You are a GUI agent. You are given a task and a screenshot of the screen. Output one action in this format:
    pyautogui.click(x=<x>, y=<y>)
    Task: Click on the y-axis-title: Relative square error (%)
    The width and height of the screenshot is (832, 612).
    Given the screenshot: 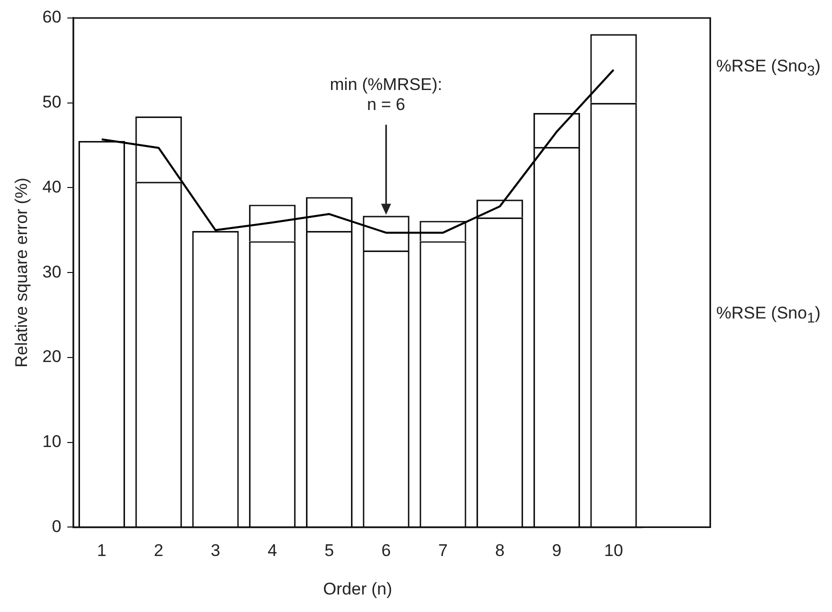 What is the action you would take?
    pyautogui.click(x=21, y=273)
    